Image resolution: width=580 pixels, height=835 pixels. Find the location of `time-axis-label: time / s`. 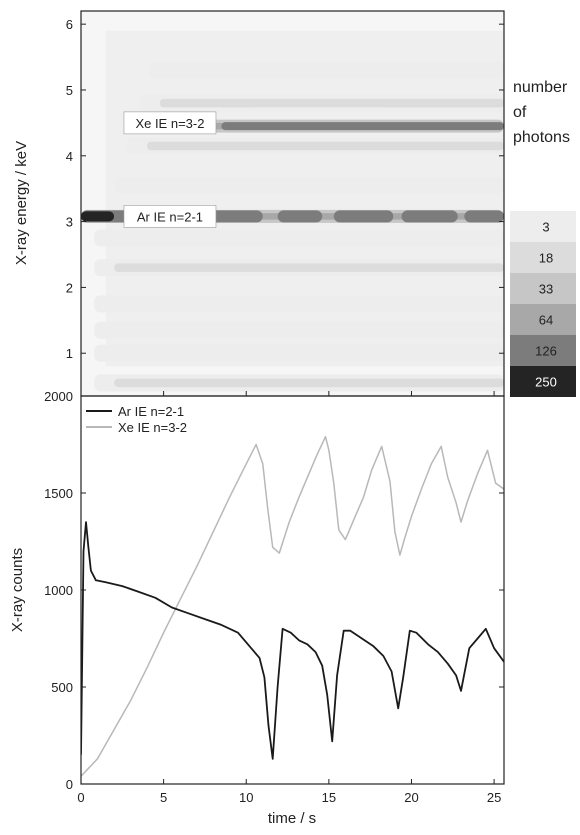

time-axis-label: time / s is located at coordinates (292, 818).